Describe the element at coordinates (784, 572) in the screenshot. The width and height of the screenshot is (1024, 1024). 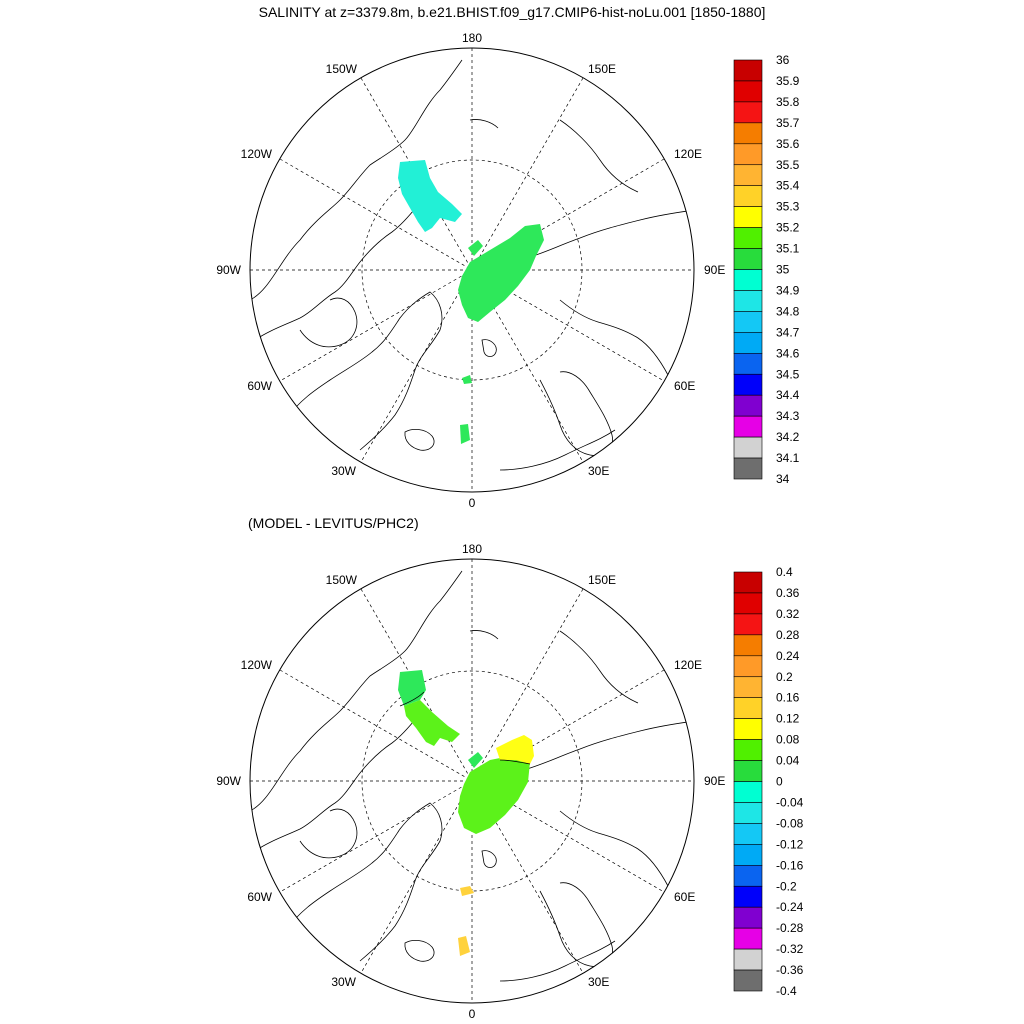
I see `bottom-colorbar-tick-label: 0.4` at that location.